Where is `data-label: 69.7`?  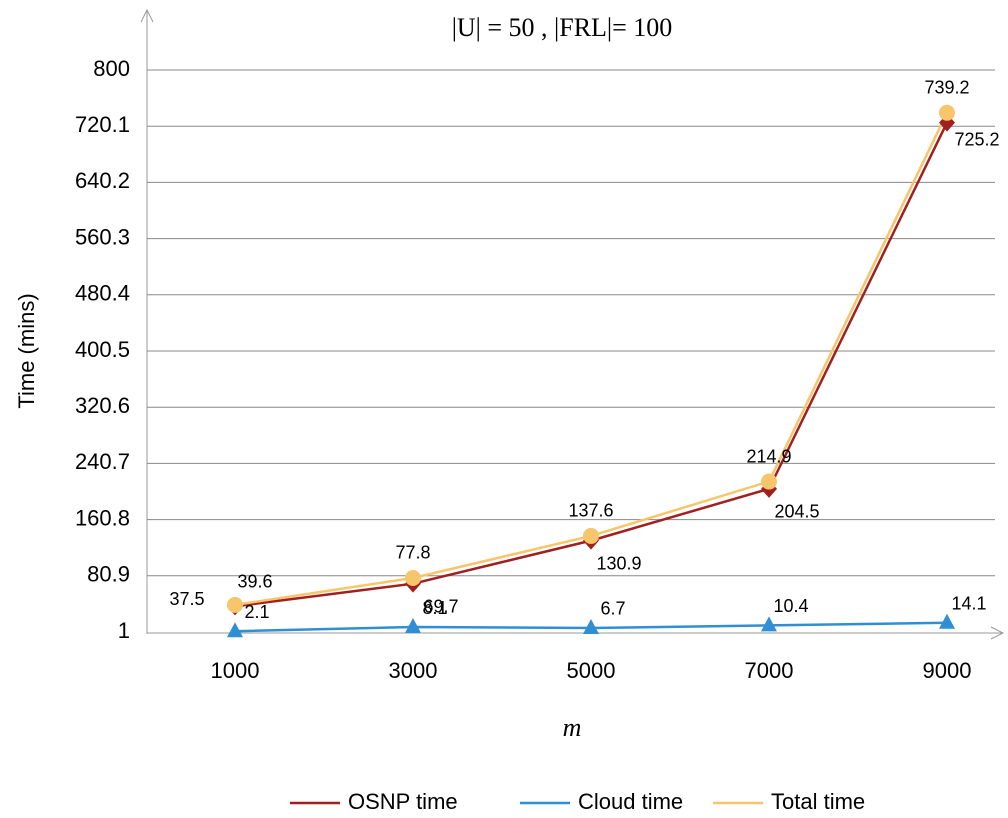 data-label: 69.7 is located at coordinates (440, 606).